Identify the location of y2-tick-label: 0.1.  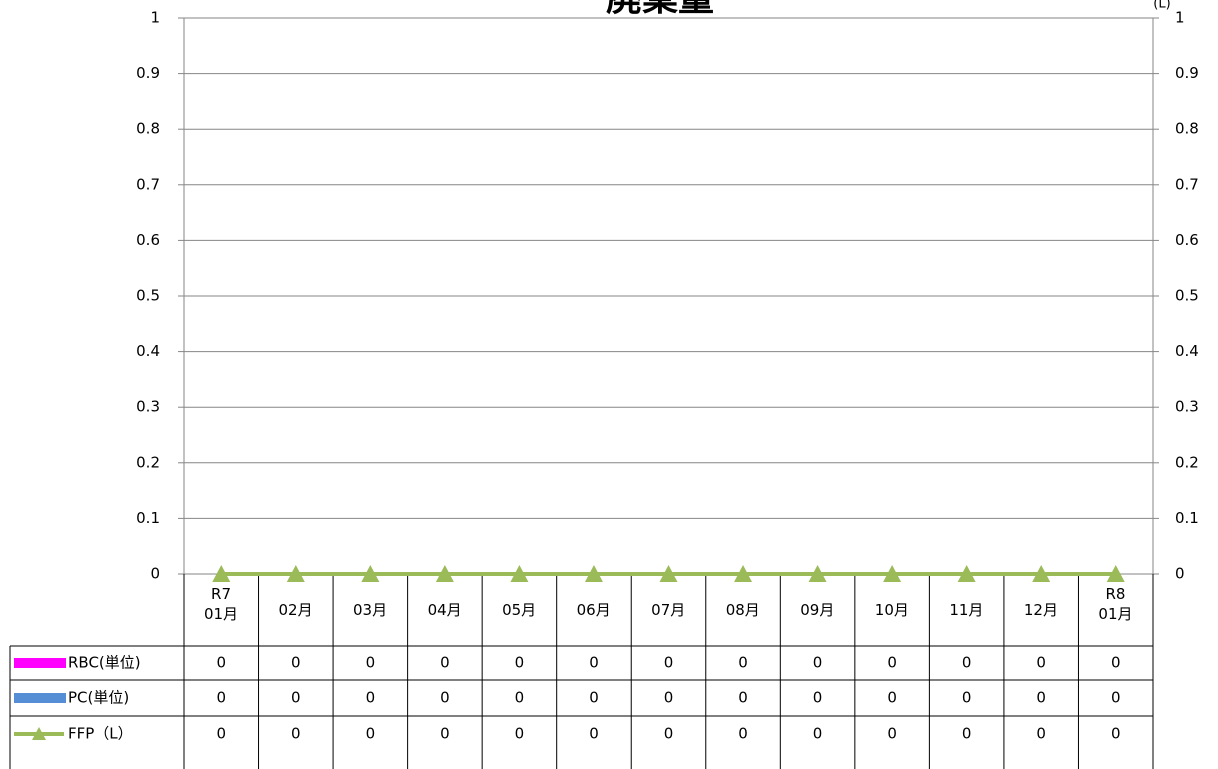
(1187, 518).